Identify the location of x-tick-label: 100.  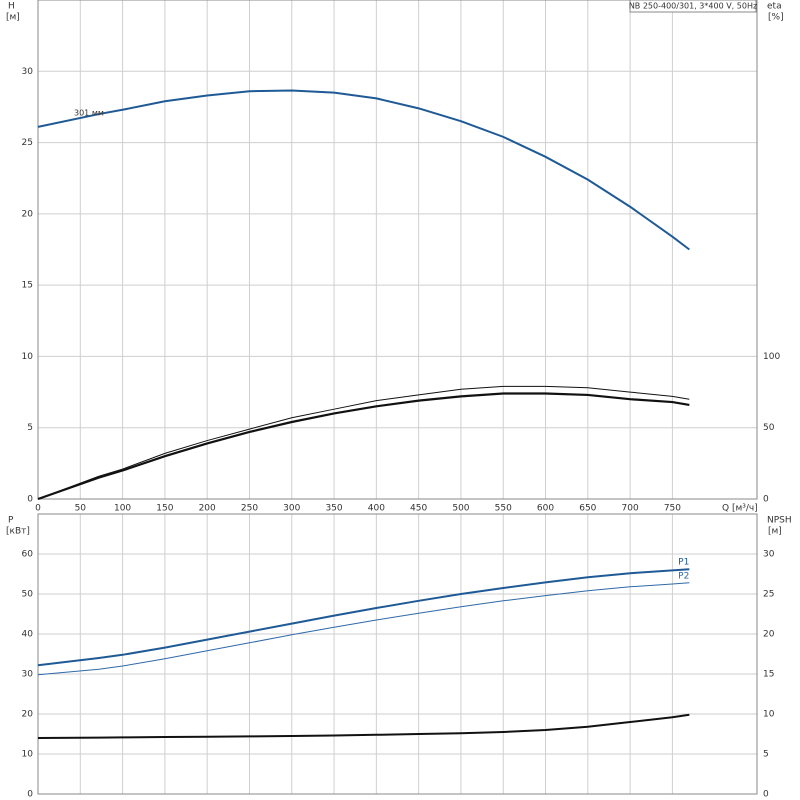
(122, 509).